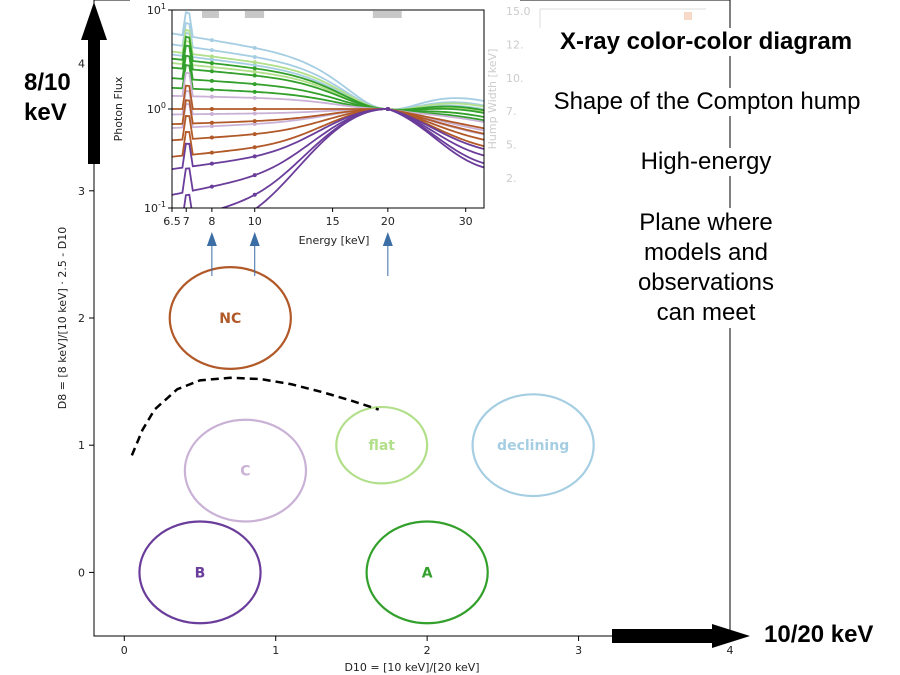 Image resolution: width=900 pixels, height=675 pixels. Describe the element at coordinates (186, 221) in the screenshot. I see `inset-x-tick-label: 7` at that location.